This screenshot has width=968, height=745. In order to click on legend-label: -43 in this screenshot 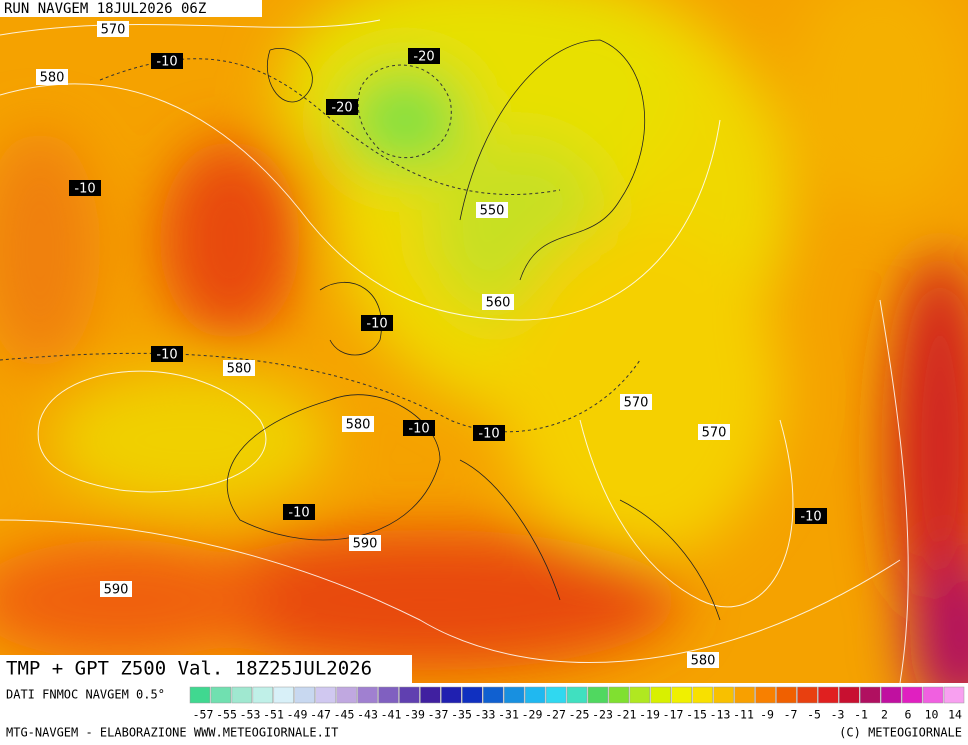, I will do `click(367, 715)`.